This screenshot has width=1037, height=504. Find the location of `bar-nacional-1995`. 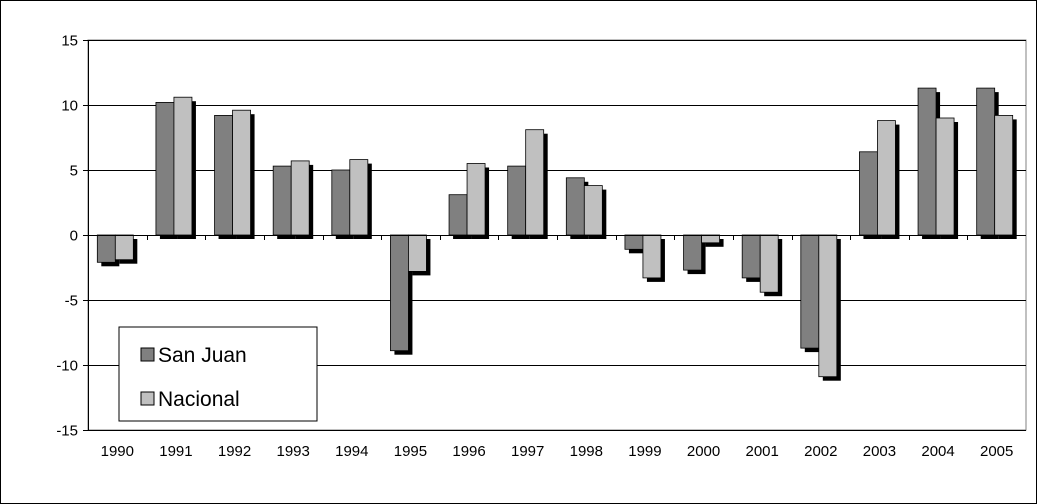

bar-nacional-1995 is located at coordinates (417, 253).